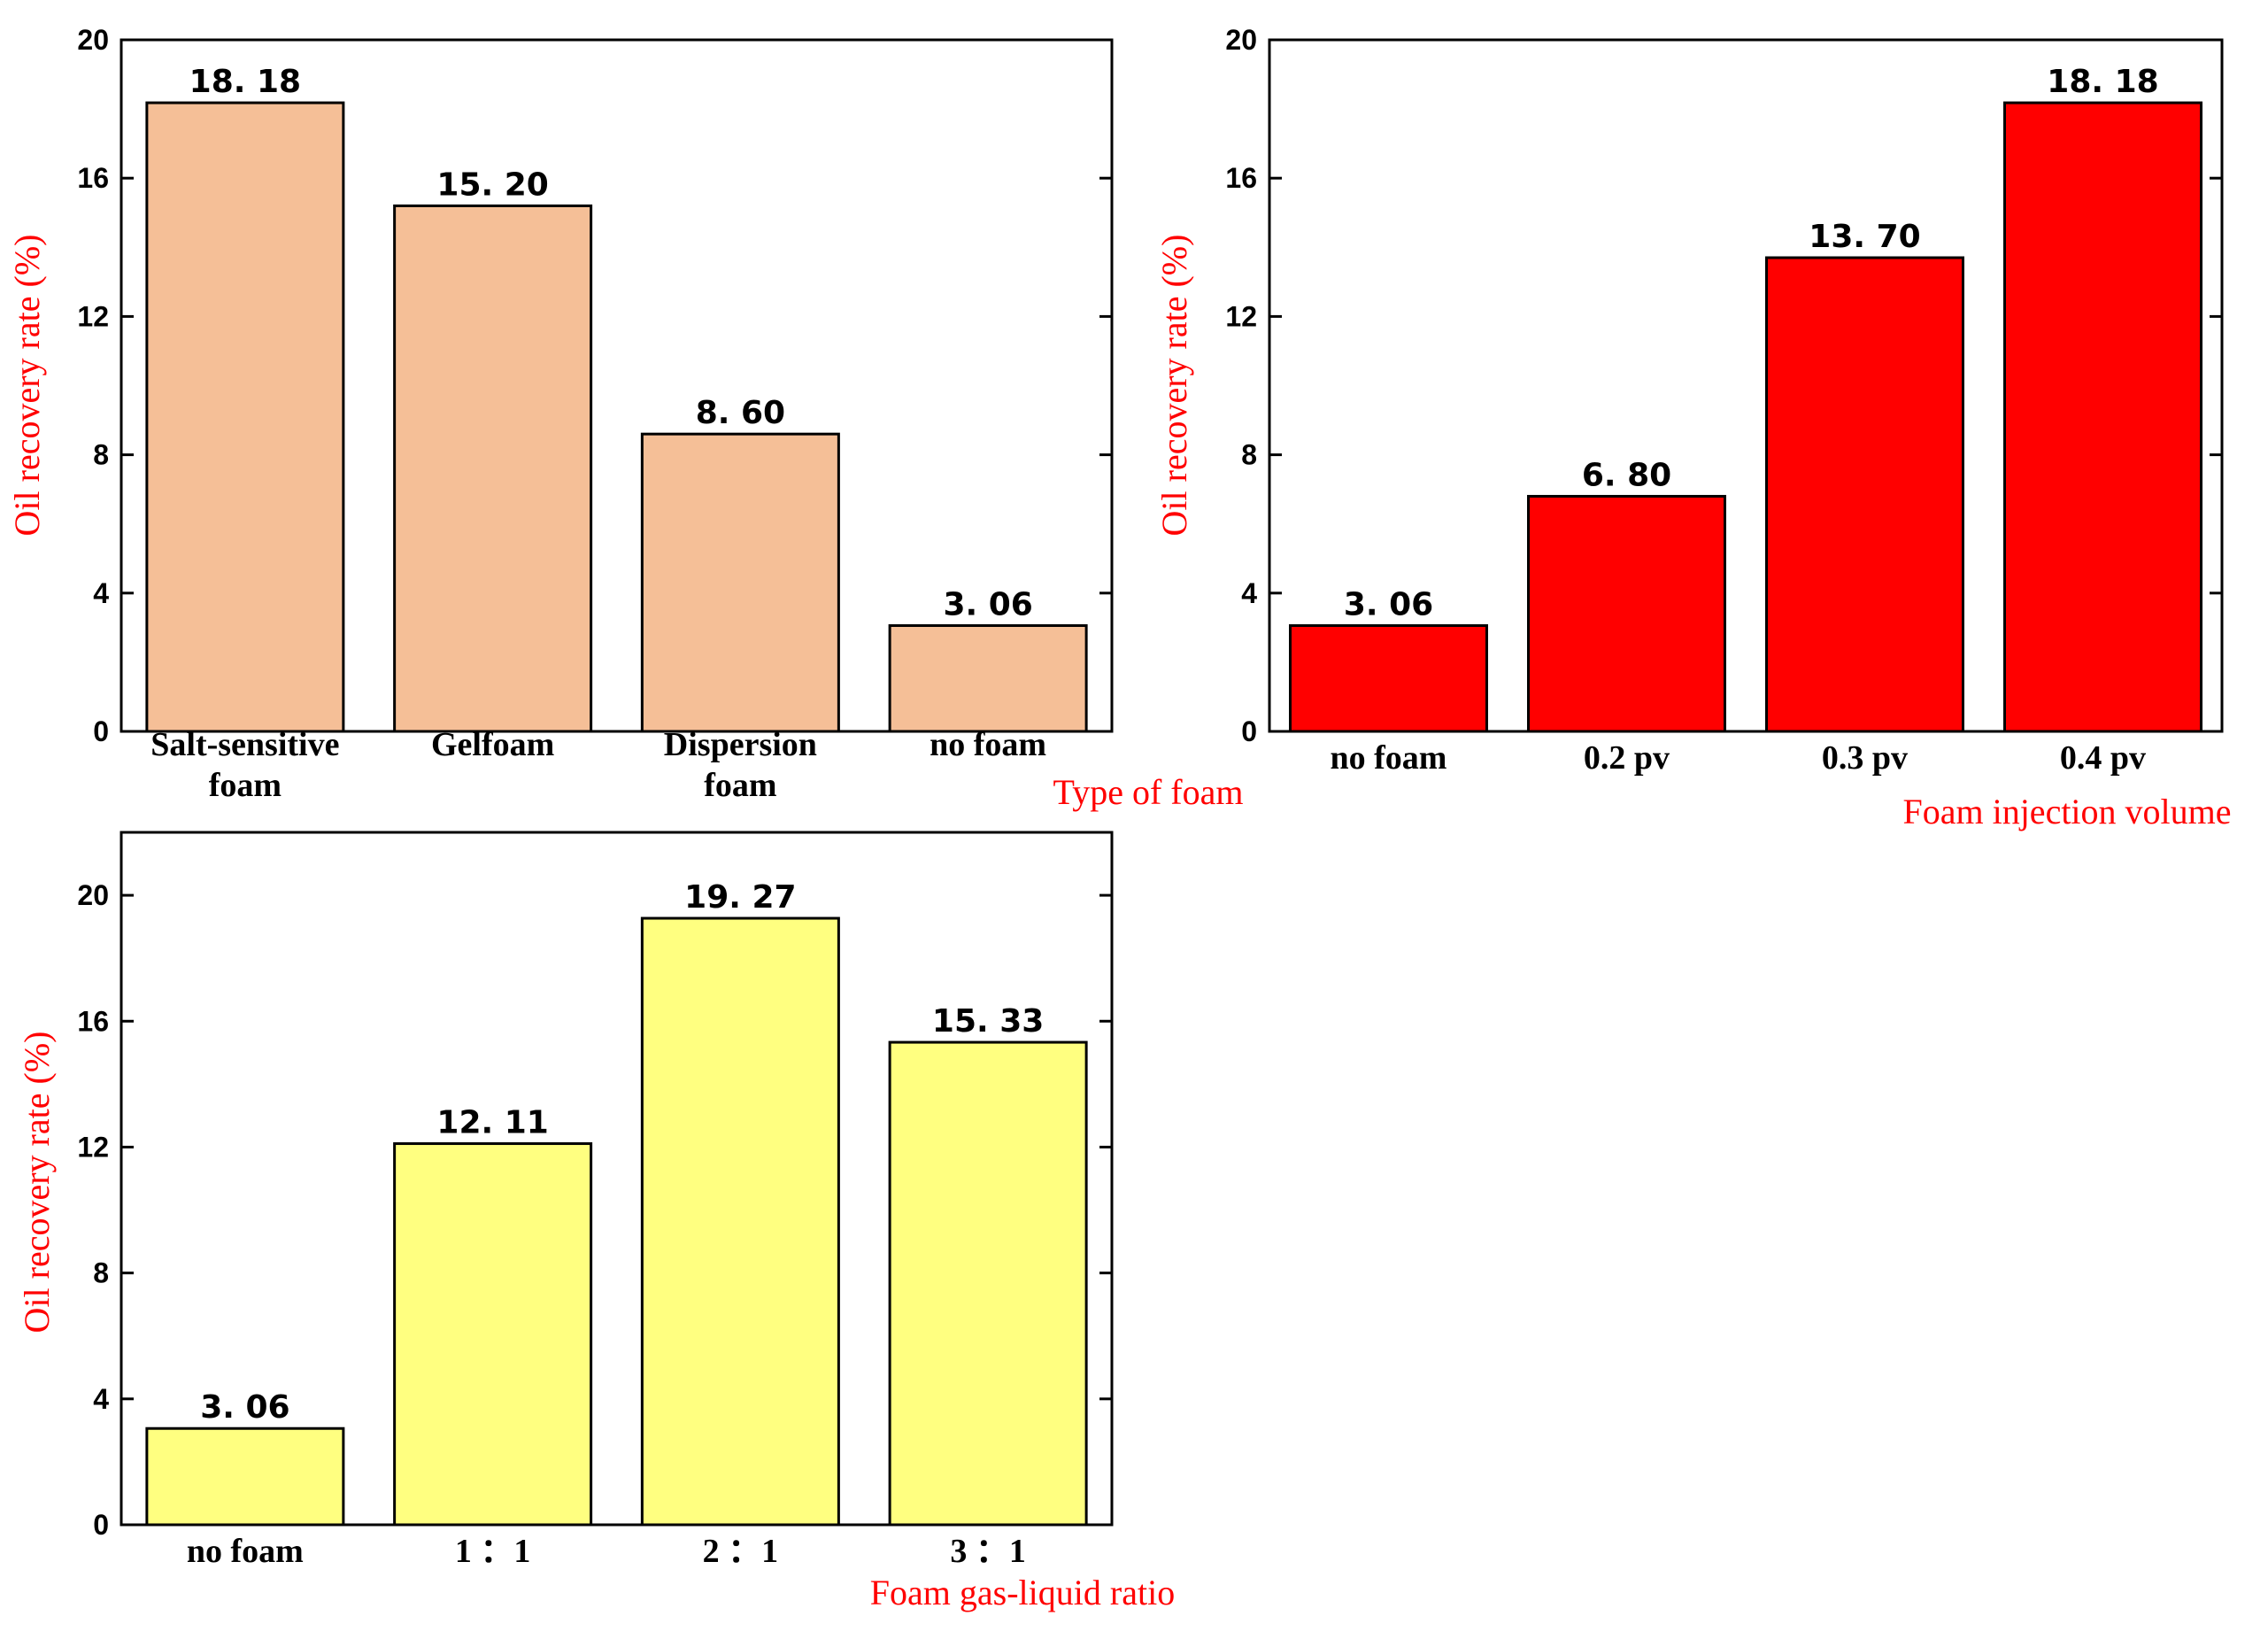  What do you see at coordinates (1022, 1592) in the screenshot?
I see `x-axis-title: Foam gas-liquid ratio` at bounding box center [1022, 1592].